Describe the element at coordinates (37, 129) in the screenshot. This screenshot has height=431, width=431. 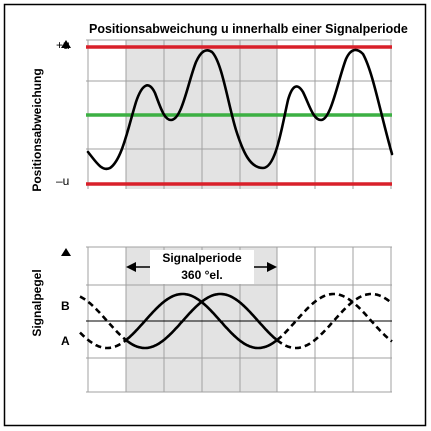
I see `top-y-axis-label: Positionsabweichung` at that location.